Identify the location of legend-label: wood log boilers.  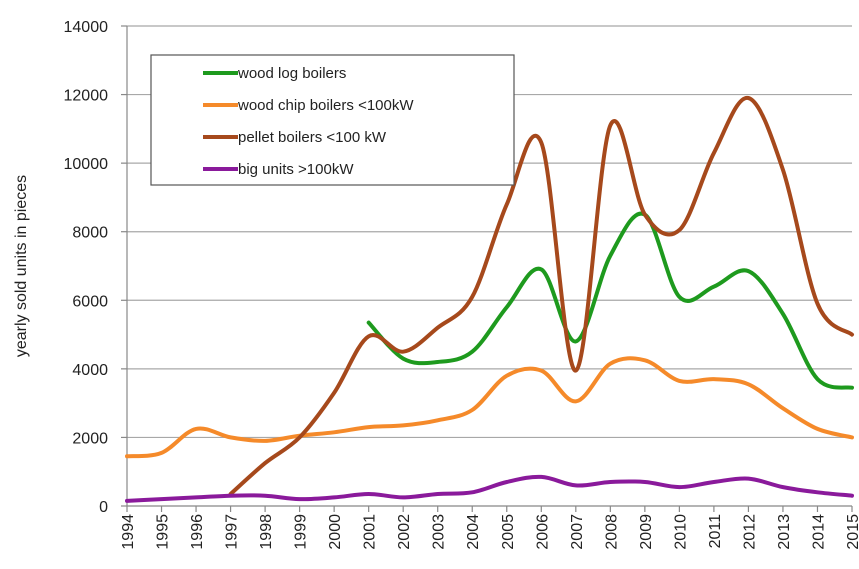
(291, 73).